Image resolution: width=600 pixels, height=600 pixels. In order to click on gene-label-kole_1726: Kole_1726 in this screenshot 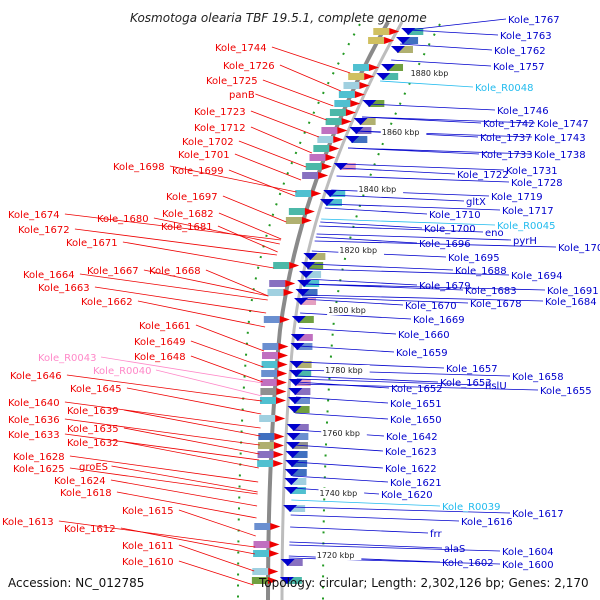, I will do `click(249, 66)`.